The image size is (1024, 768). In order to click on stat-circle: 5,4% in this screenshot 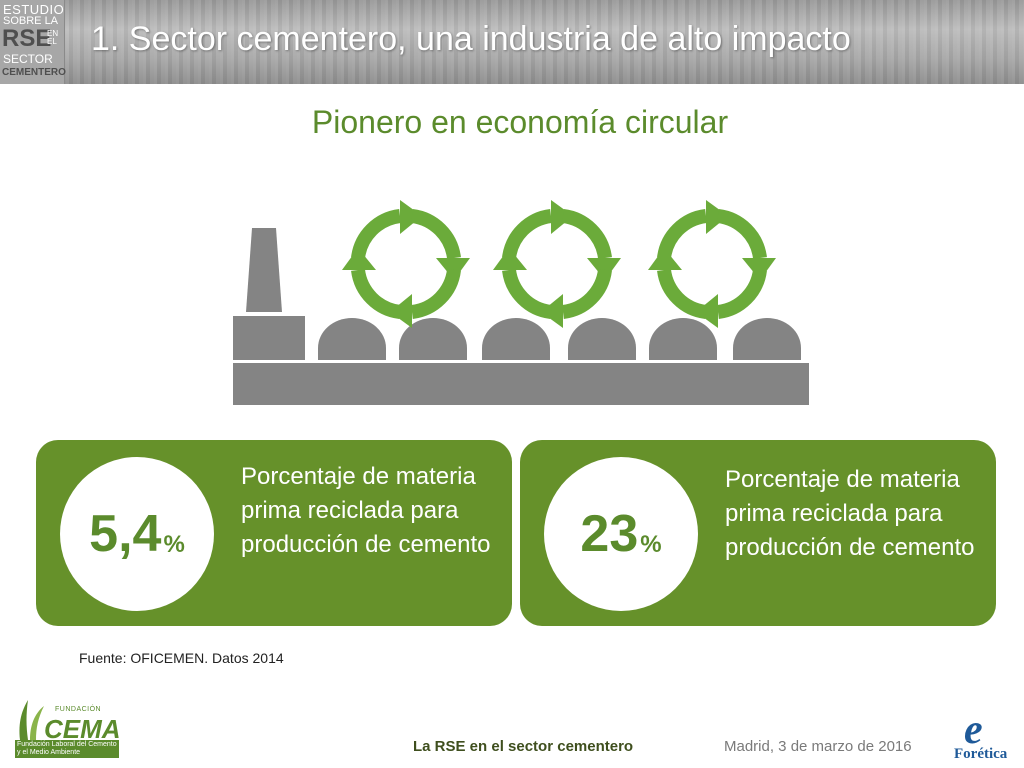, I will do `click(137, 534)`.